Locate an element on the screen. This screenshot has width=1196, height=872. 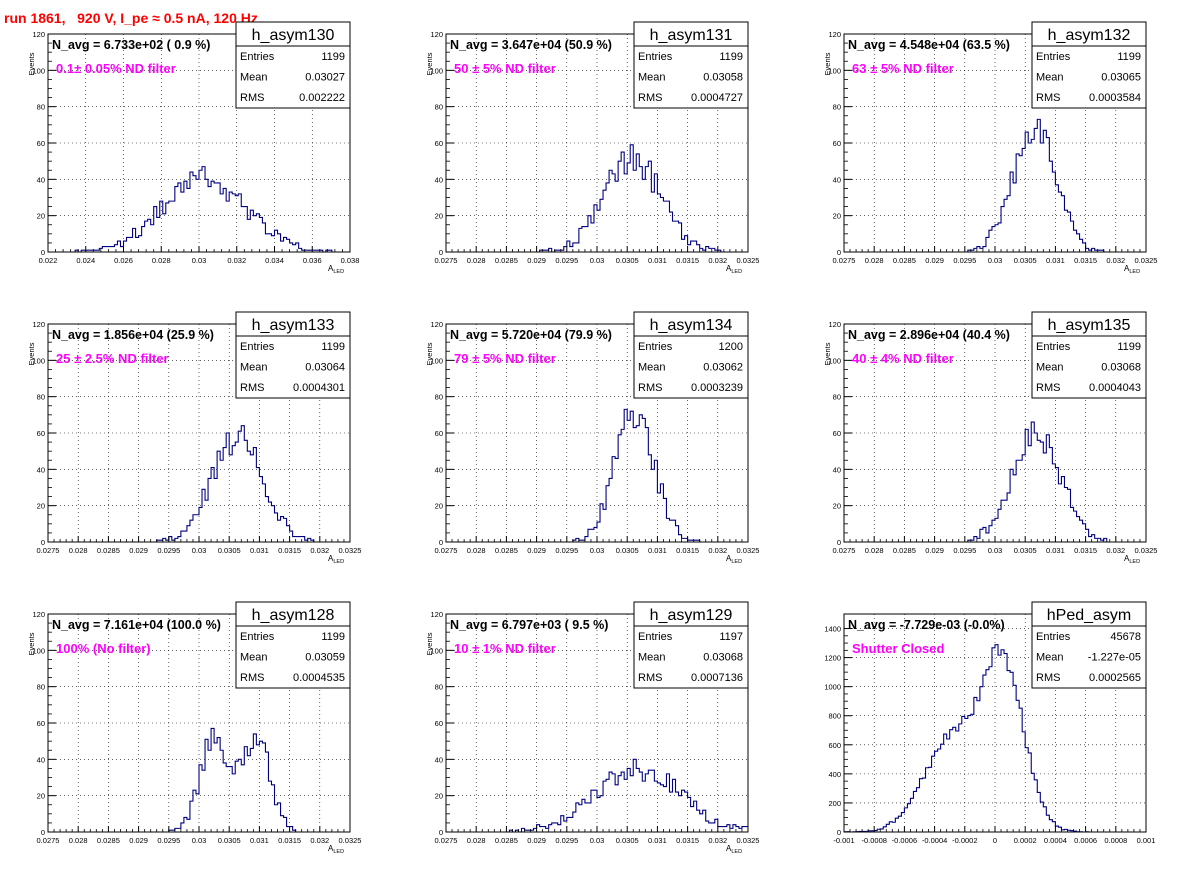
x-tick-label: 0.0008 is located at coordinates (1115, 840).